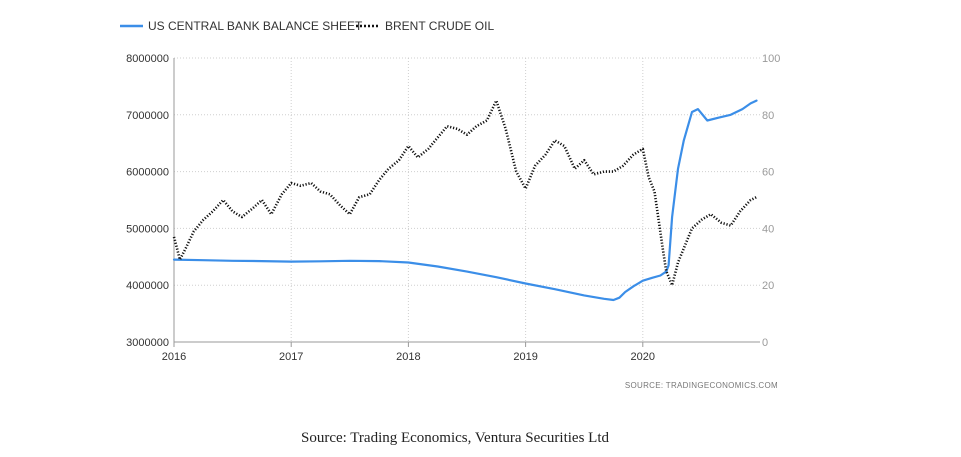 The height and width of the screenshot is (457, 961). Describe the element at coordinates (525, 357) in the screenshot. I see `x-tick-label: 2019` at that location.